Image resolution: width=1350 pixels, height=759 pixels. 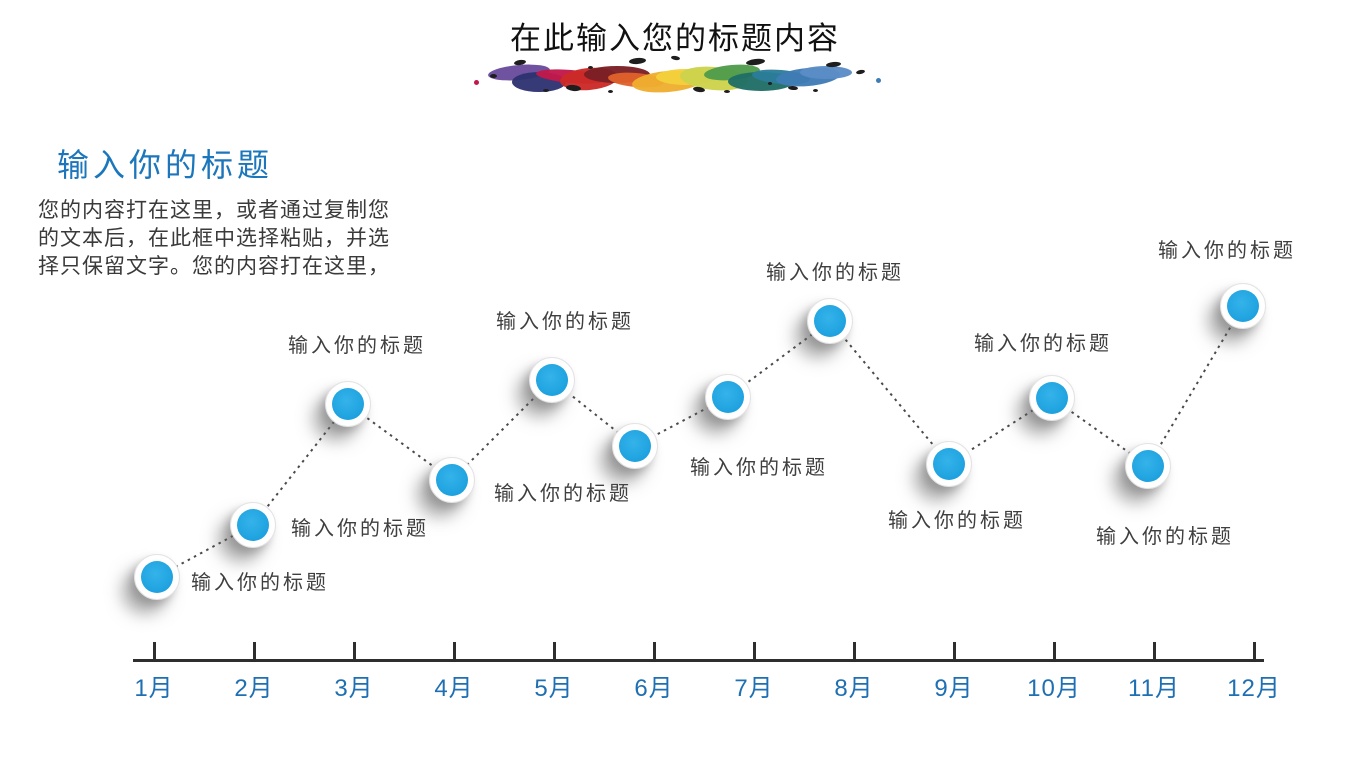 I want to click on point-label-12: 输入你的标题, so click(x=1227, y=251).